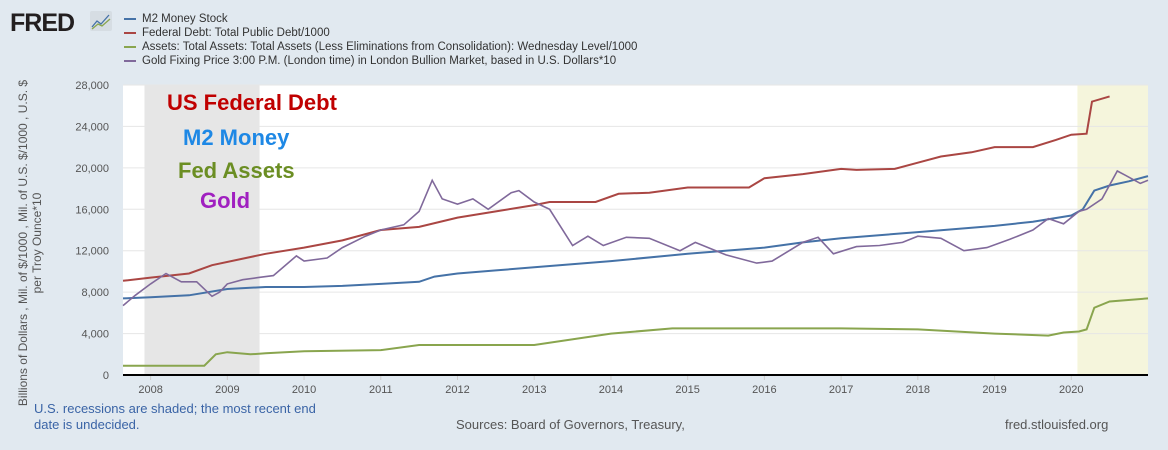  Describe the element at coordinates (841, 390) in the screenshot. I see `x-tick-label: 2017` at that location.